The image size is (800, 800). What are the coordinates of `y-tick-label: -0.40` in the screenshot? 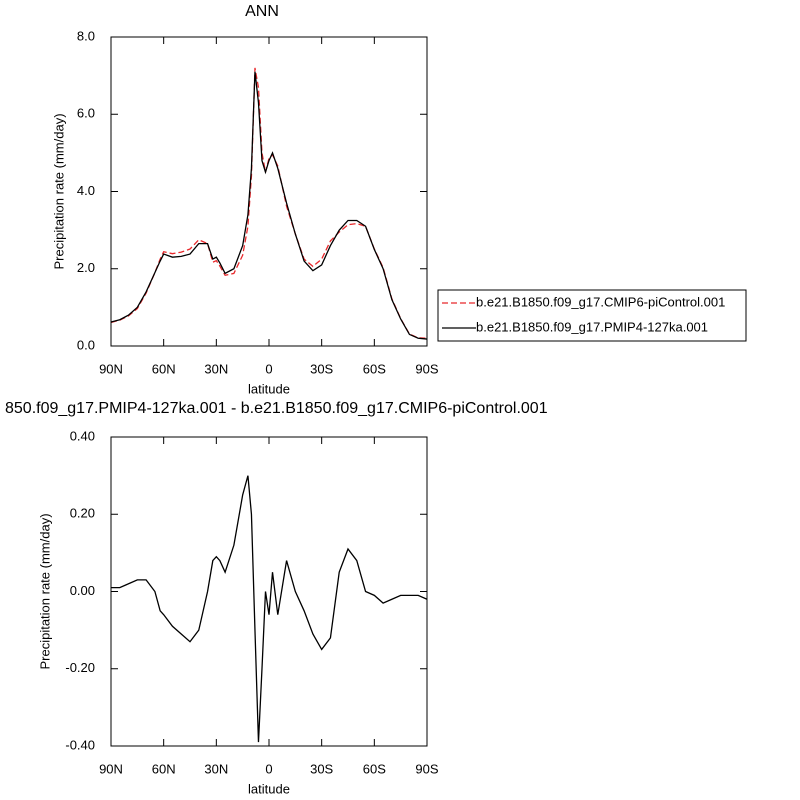 It's located at (80, 744).